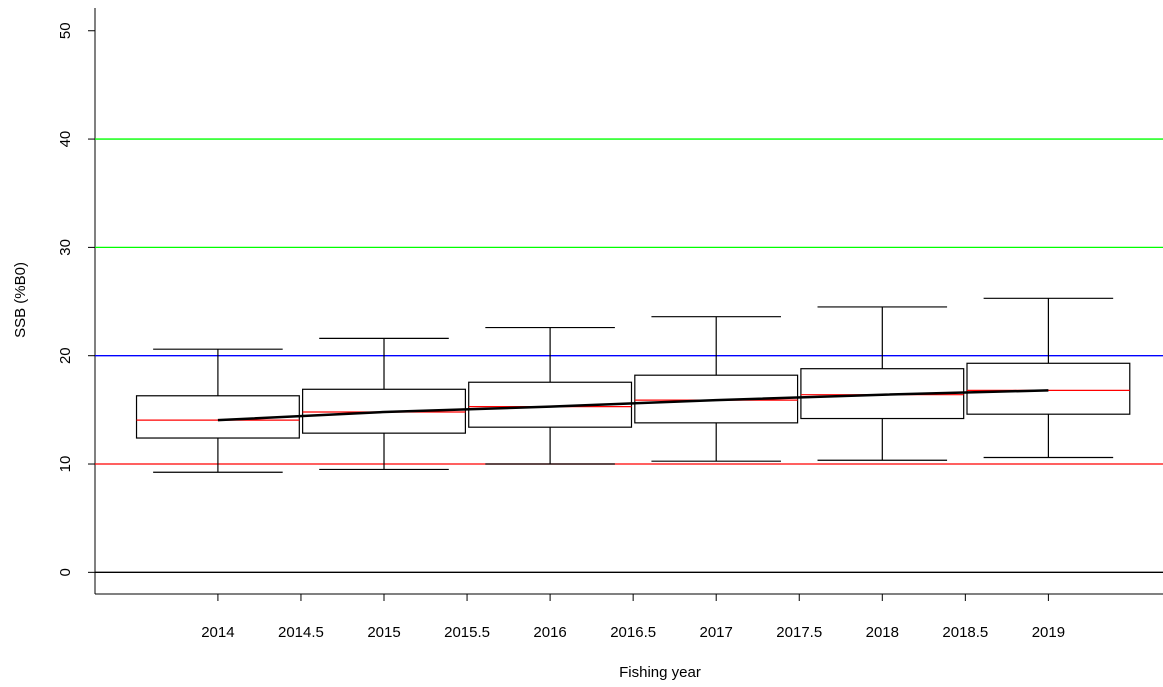  Describe the element at coordinates (799, 632) in the screenshot. I see `x-tick-label: 2017.5` at that location.